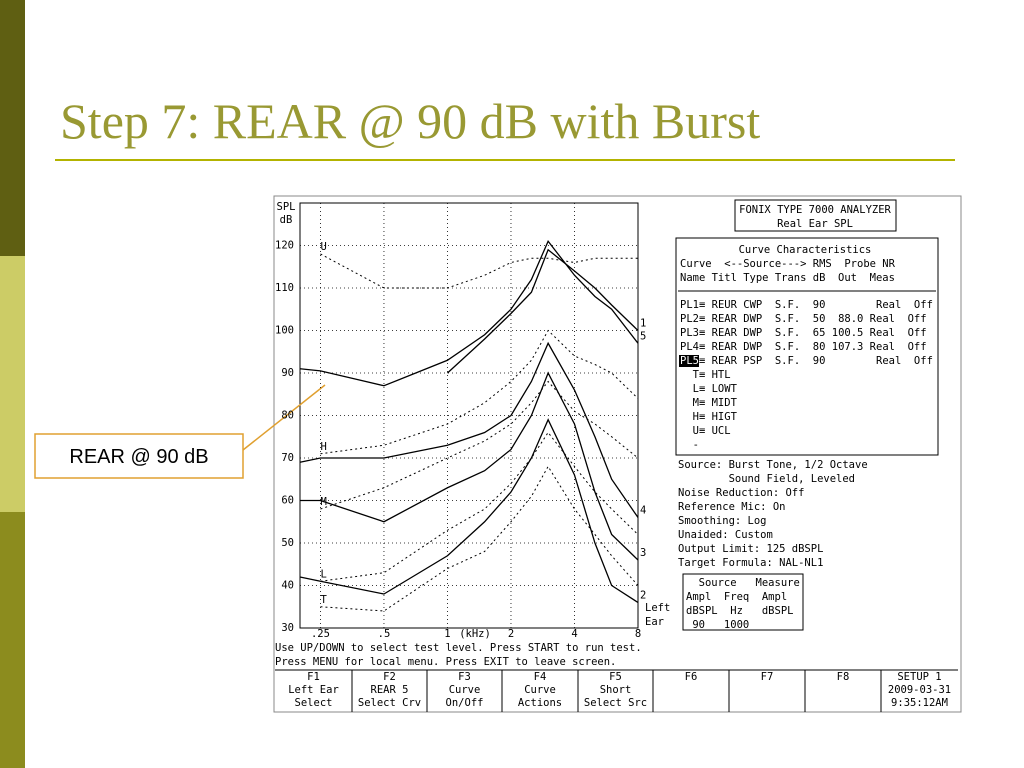 The width and height of the screenshot is (1024, 768). What do you see at coordinates (511, 634) in the screenshot?
I see `x-tick-label: 2` at bounding box center [511, 634].